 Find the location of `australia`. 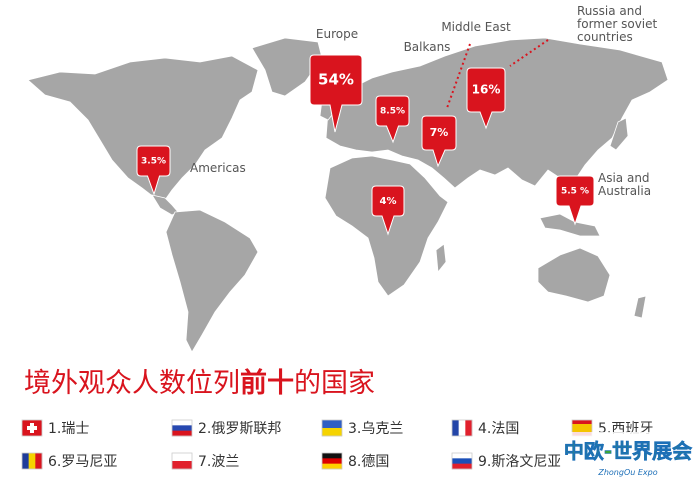

australia is located at coordinates (574, 275).